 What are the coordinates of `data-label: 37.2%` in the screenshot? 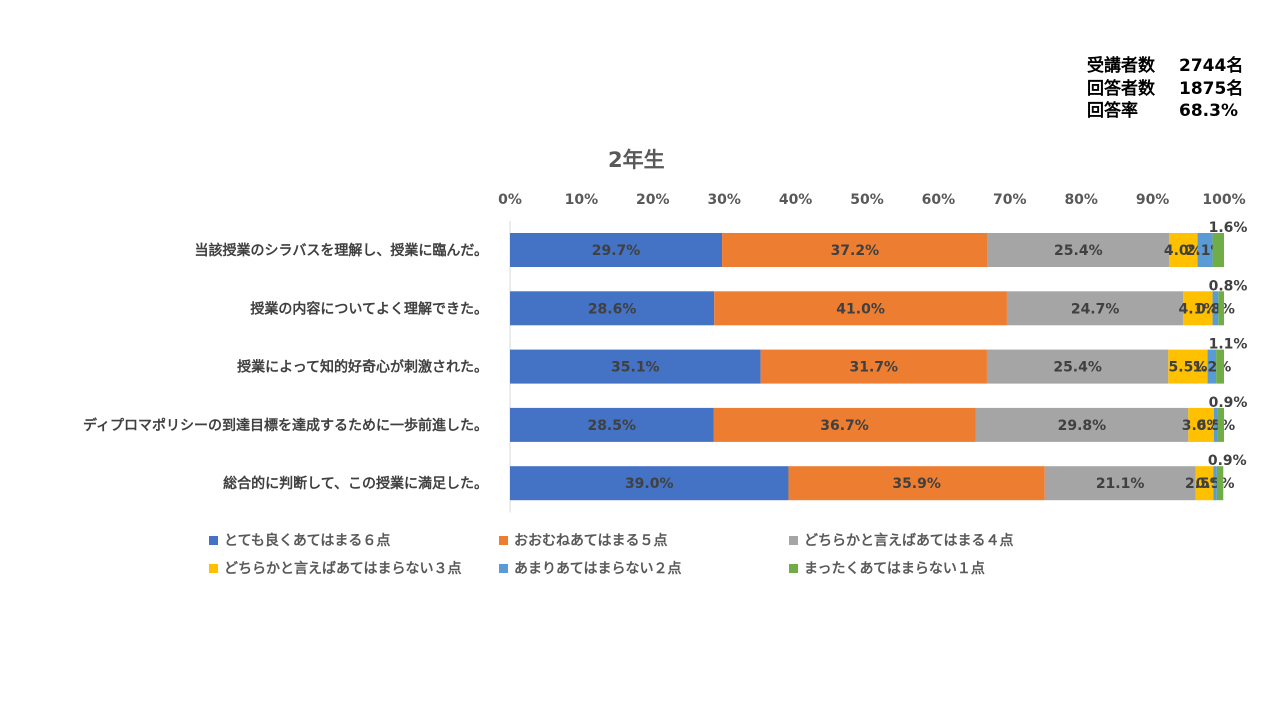 It's located at (855, 251).